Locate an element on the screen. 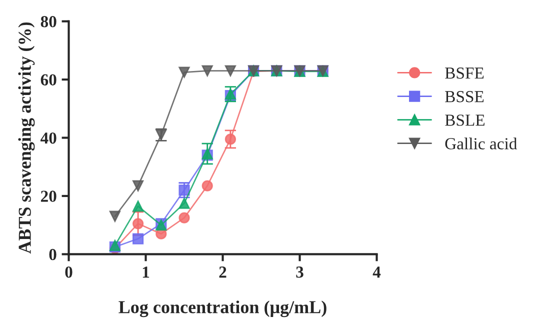 This screenshot has height=328, width=550. legend-label: BSFE is located at coordinates (464, 73).